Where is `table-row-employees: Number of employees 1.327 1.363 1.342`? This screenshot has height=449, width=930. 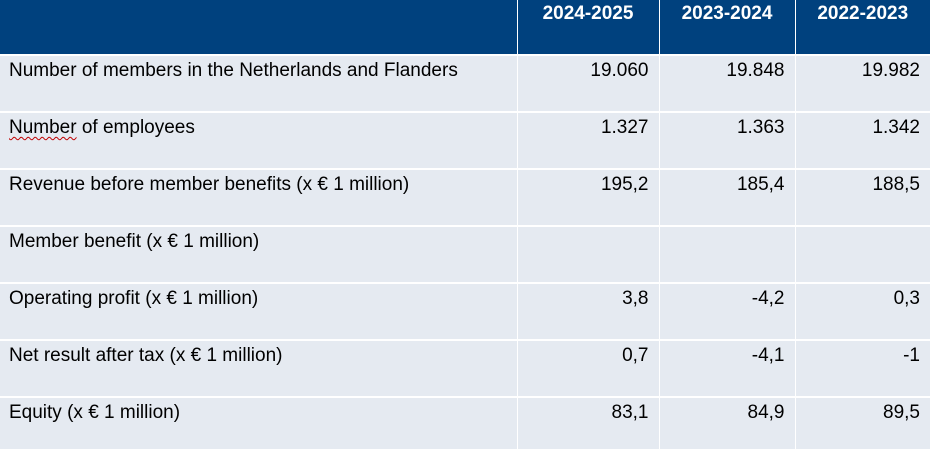 table-row-employees: Number of employees 1.327 1.363 1.342 is located at coordinates (465, 140).